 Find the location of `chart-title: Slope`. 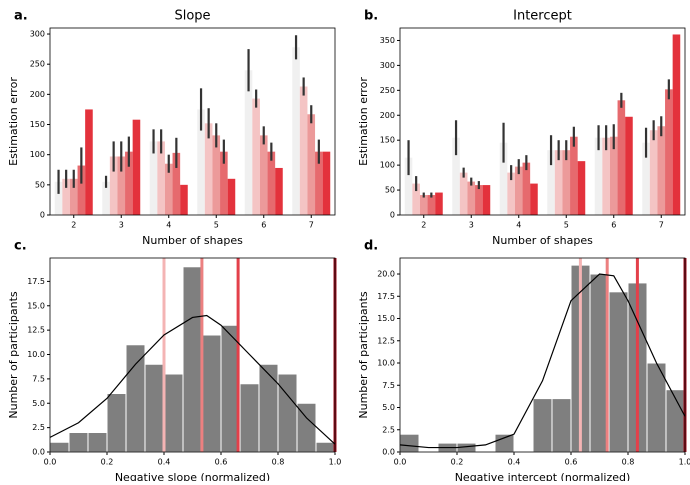

chart-title: Slope is located at coordinates (192, 16).